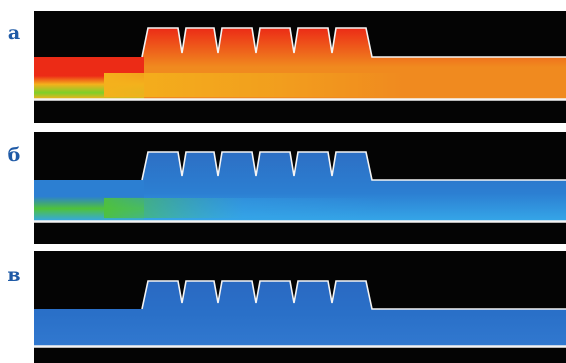 The height and width of the screenshot is (363, 566). I want to click on panel-b-gradient-zone, so click(244, 208).